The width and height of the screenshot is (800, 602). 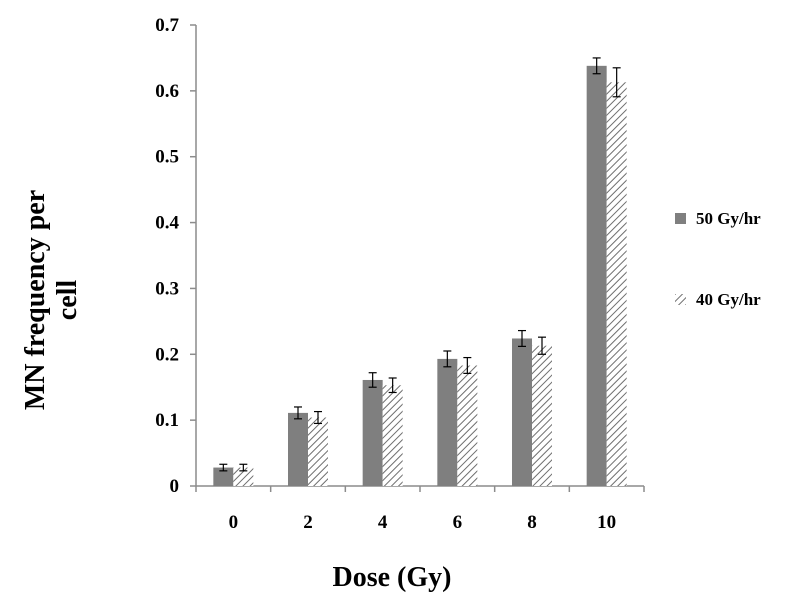 What do you see at coordinates (392, 577) in the screenshot?
I see `x-axis-title: Dose (Gy)` at bounding box center [392, 577].